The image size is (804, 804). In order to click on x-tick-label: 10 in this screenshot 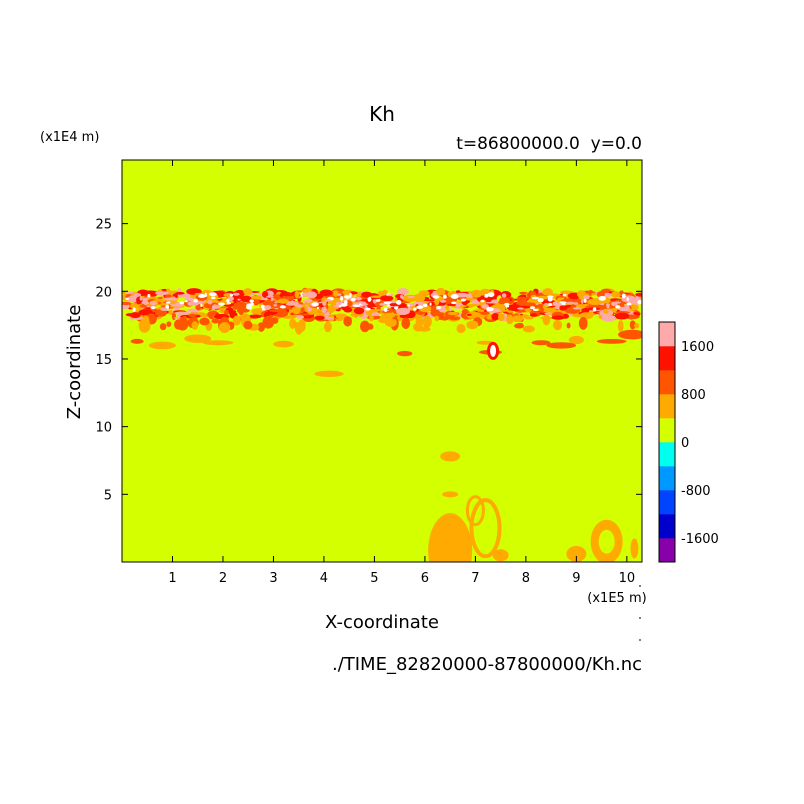, I will do `click(627, 578)`.